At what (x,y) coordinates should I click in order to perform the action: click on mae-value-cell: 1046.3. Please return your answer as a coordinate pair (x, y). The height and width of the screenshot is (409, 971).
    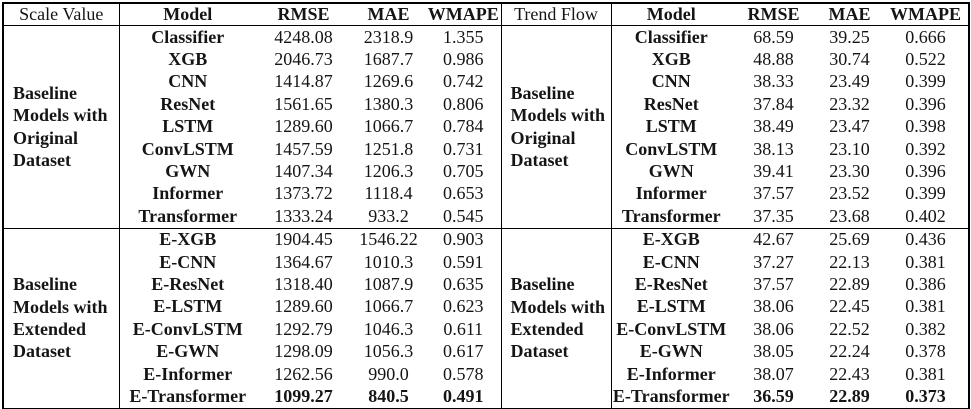
    Looking at the image, I should click on (388, 328).